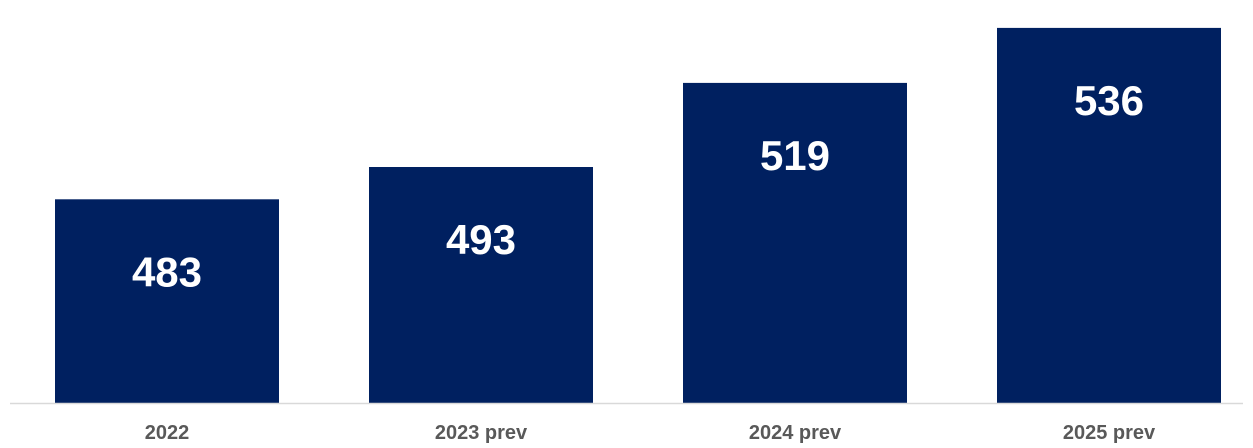  What do you see at coordinates (650, 433) in the screenshot?
I see `category-labels-layer: 2022 2023 prev 2024 prev 2025 prev` at bounding box center [650, 433].